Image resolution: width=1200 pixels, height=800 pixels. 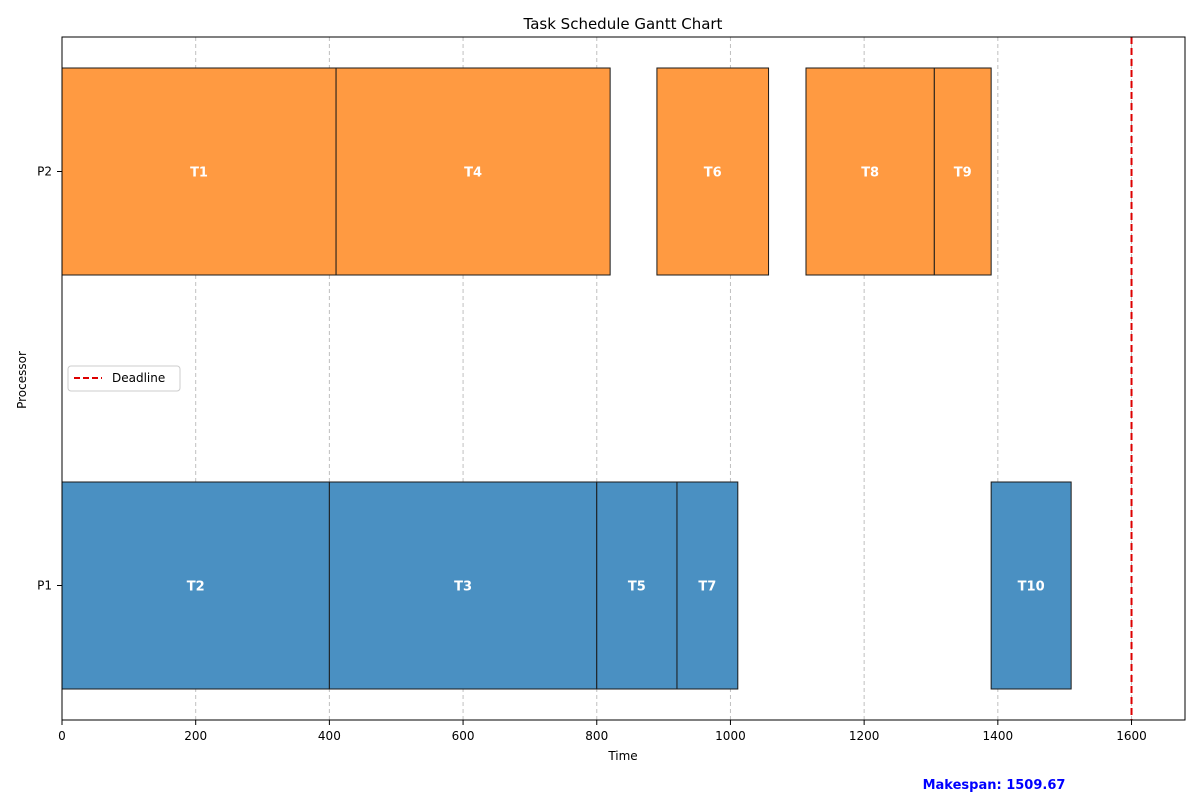 I want to click on legend-box, so click(x=124, y=378).